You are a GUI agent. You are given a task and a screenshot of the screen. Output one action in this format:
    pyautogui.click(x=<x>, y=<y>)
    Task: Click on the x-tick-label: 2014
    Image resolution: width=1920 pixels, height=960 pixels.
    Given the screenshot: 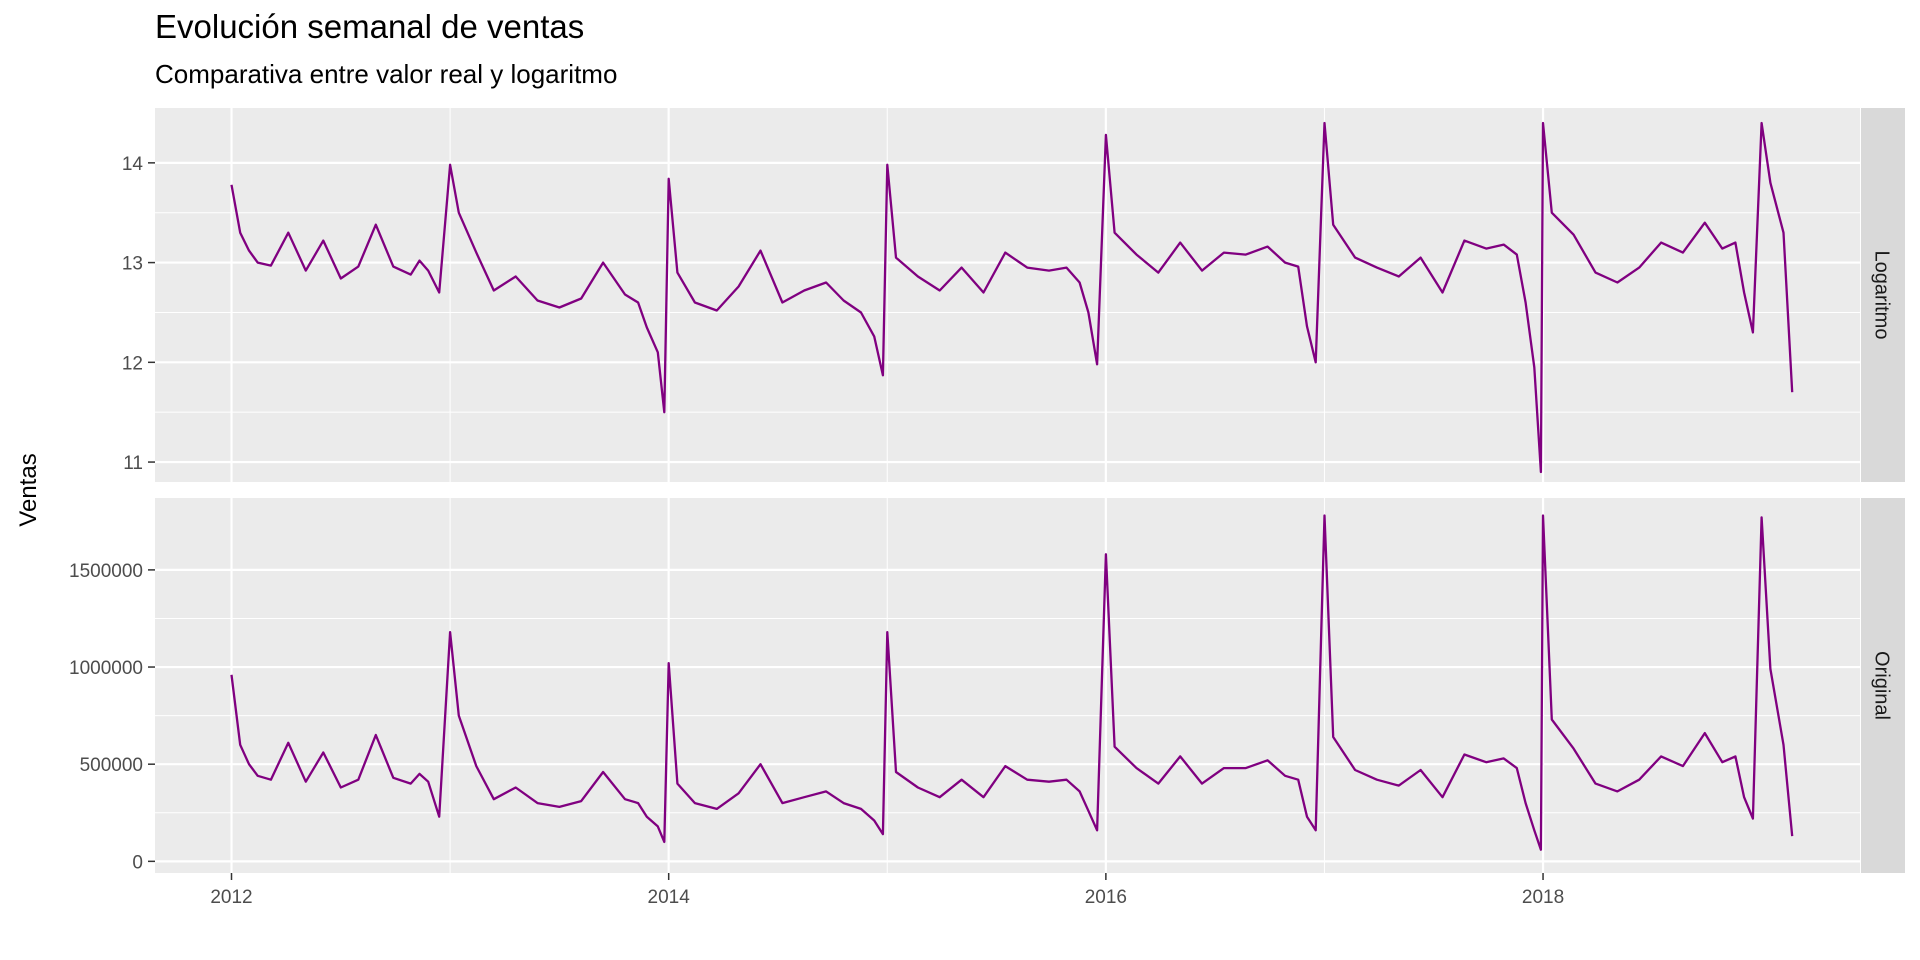 What is the action you would take?
    pyautogui.click(x=669, y=897)
    